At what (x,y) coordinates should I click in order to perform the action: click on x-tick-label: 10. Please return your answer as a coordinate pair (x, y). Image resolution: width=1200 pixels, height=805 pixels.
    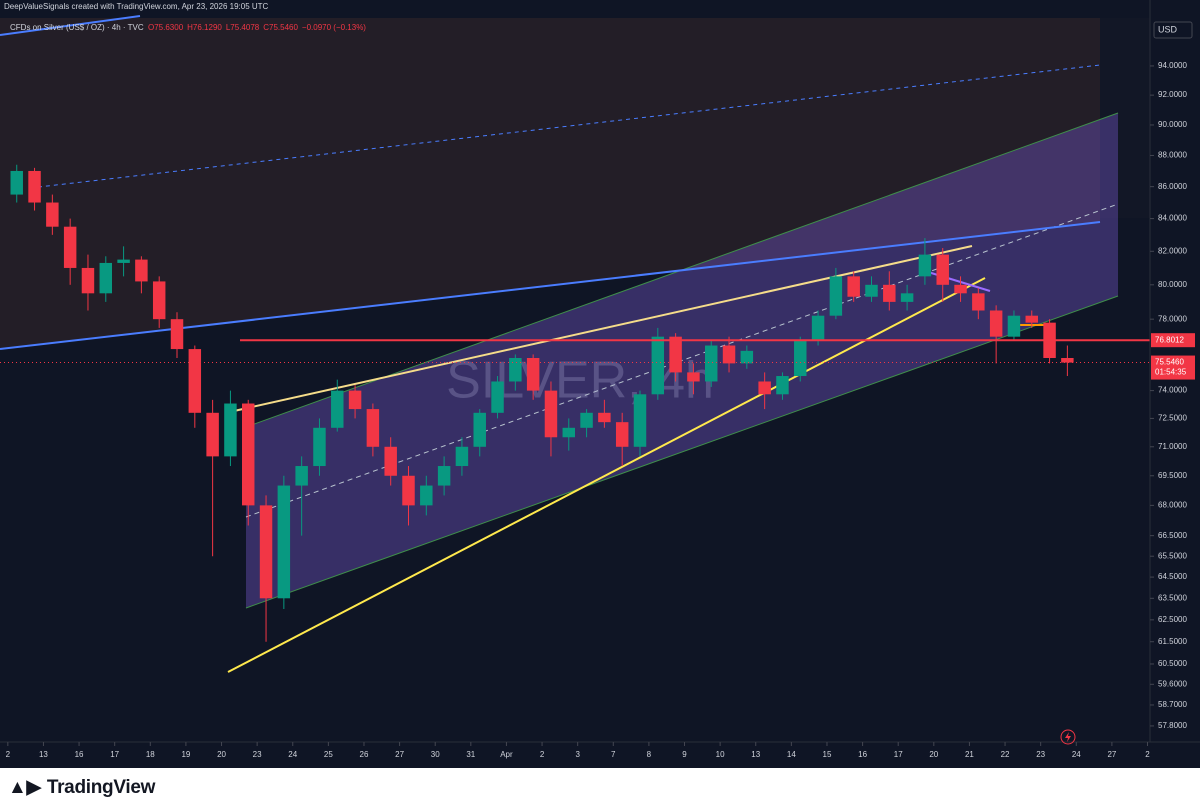
    Looking at the image, I should click on (720, 754).